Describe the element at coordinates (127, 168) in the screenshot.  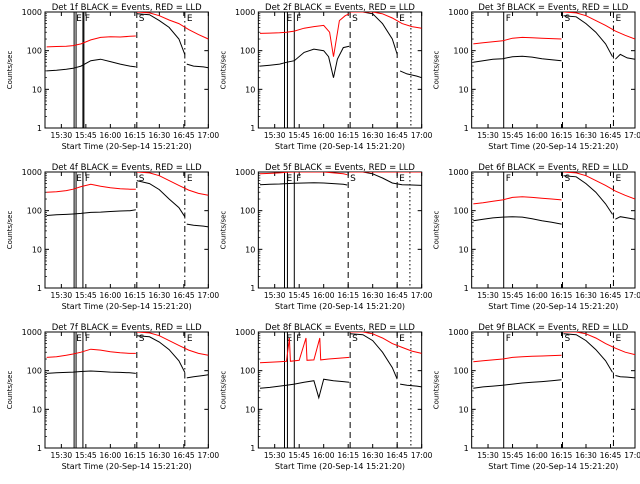
I see `chart-title: Det 4f BLACK = Events, RED = LLD` at that location.